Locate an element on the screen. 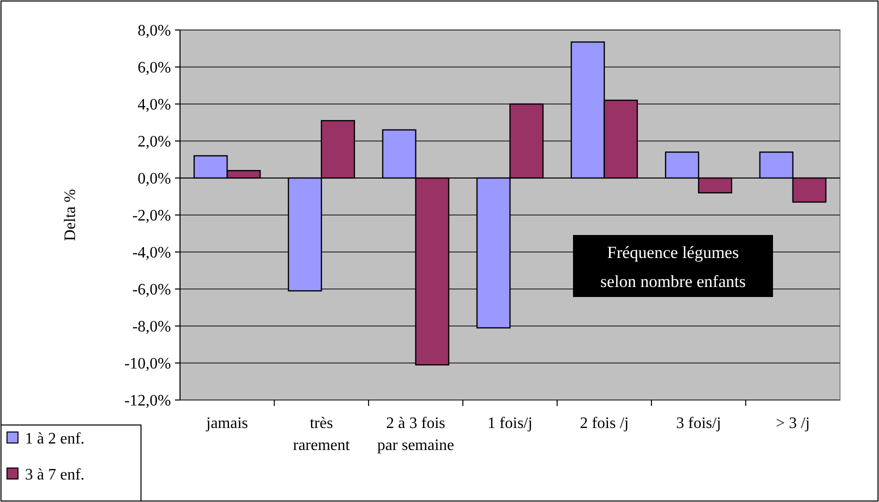 The width and height of the screenshot is (879, 502). y-tick-label: 8,0% is located at coordinates (154, 31).